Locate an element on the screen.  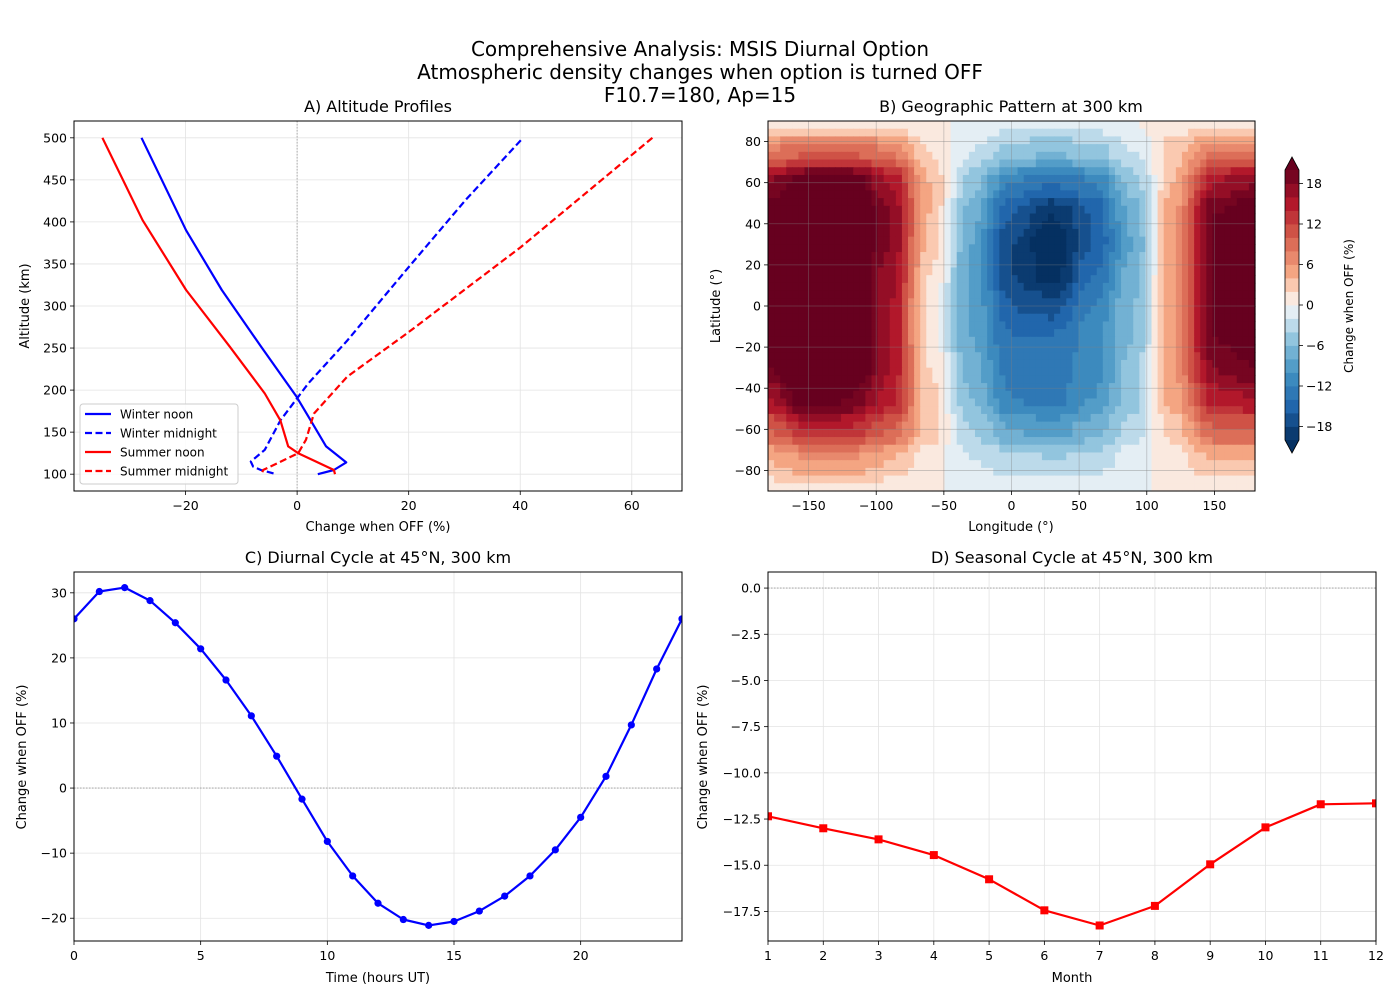
y-tick-label: −20 is located at coordinates (748, 347).